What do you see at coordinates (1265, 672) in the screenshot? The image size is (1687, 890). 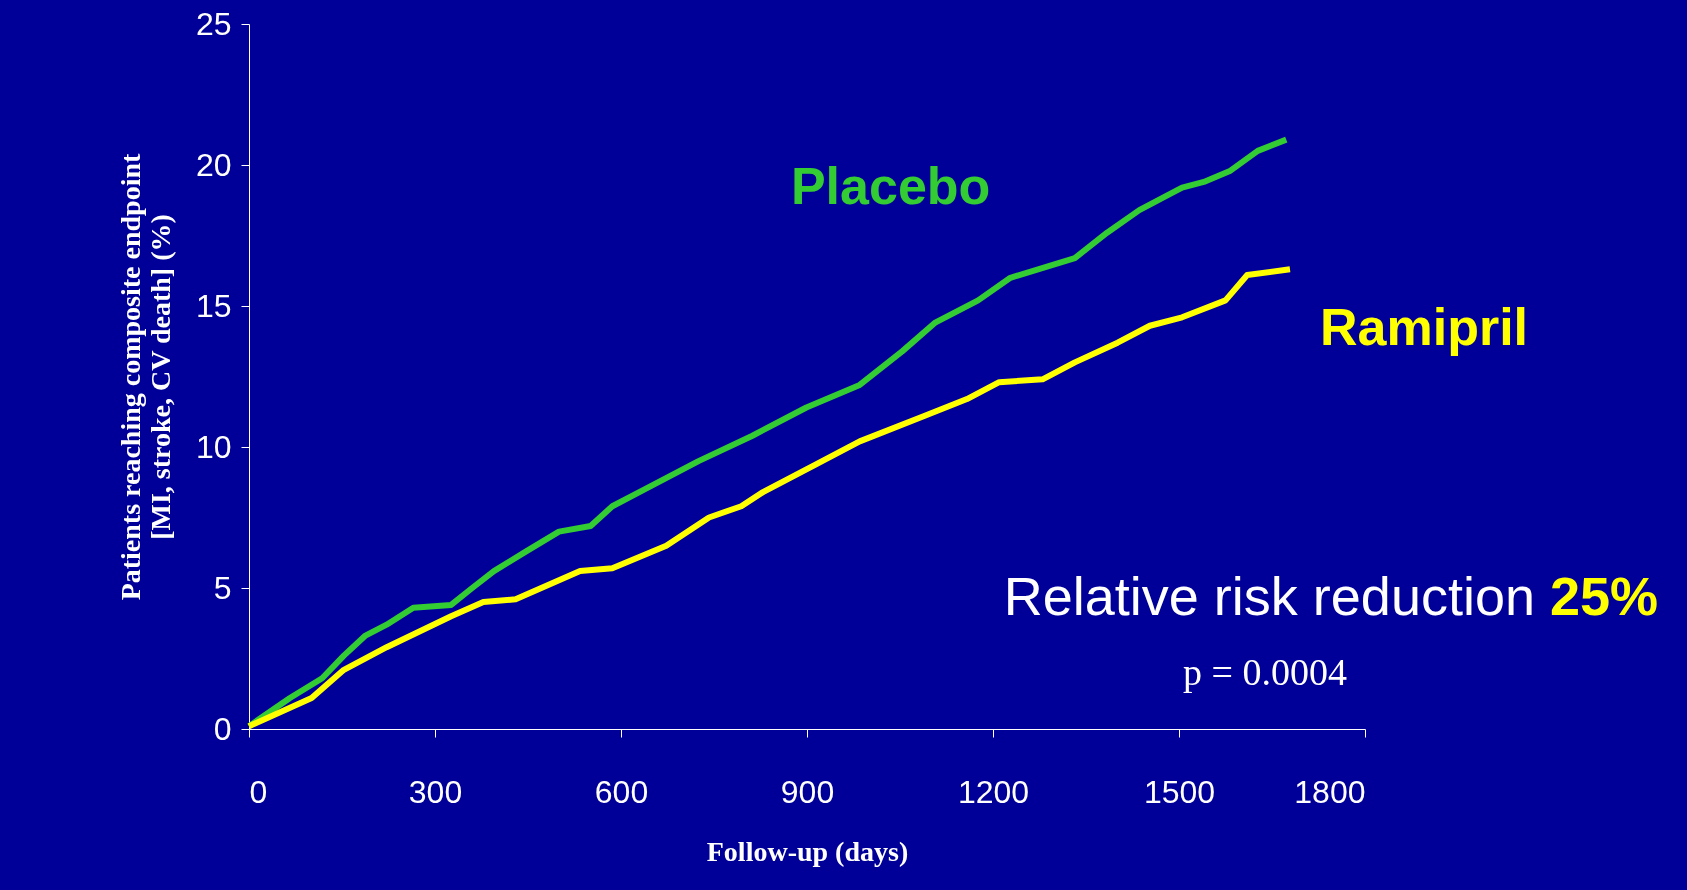 I see `annotation: p = 0.0004` at bounding box center [1265, 672].